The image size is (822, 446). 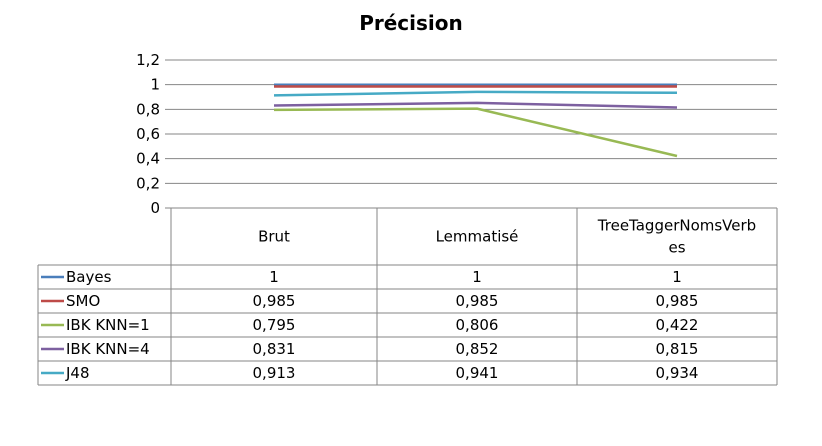 I want to click on y-tick-label: 0,6, so click(x=148, y=134).